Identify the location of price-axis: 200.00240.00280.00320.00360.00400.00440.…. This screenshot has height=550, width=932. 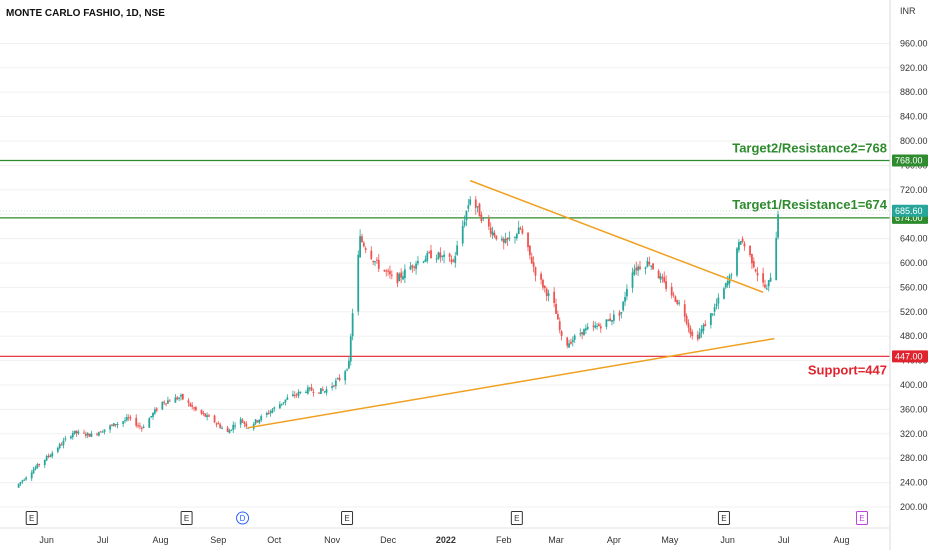
(908, 275).